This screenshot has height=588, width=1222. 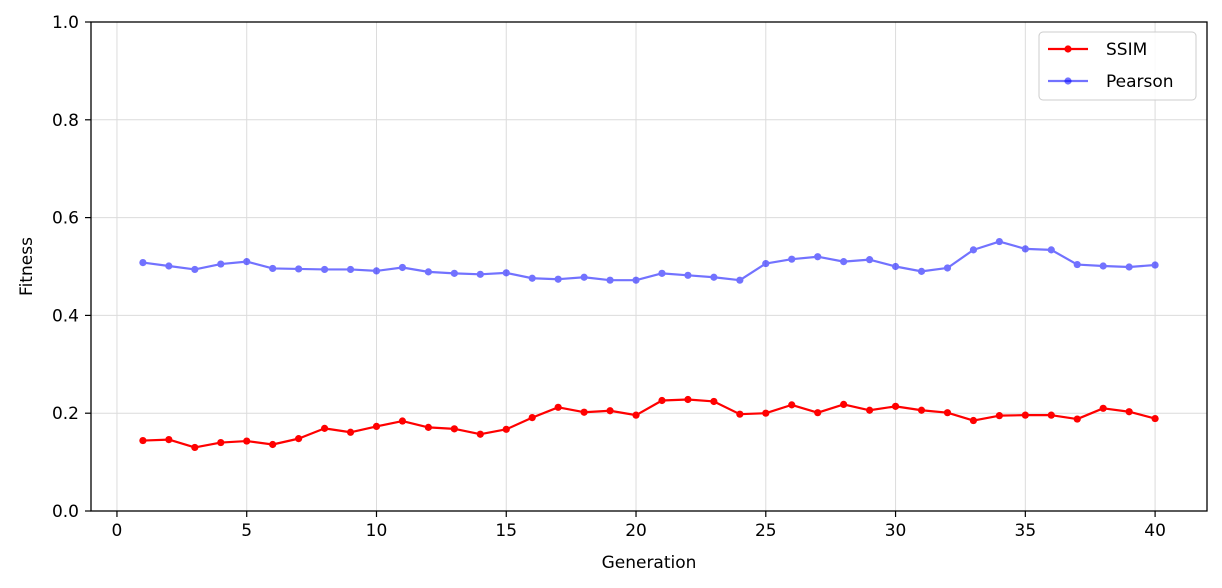 What do you see at coordinates (377, 531) in the screenshot?
I see `x-tick-label: 10` at bounding box center [377, 531].